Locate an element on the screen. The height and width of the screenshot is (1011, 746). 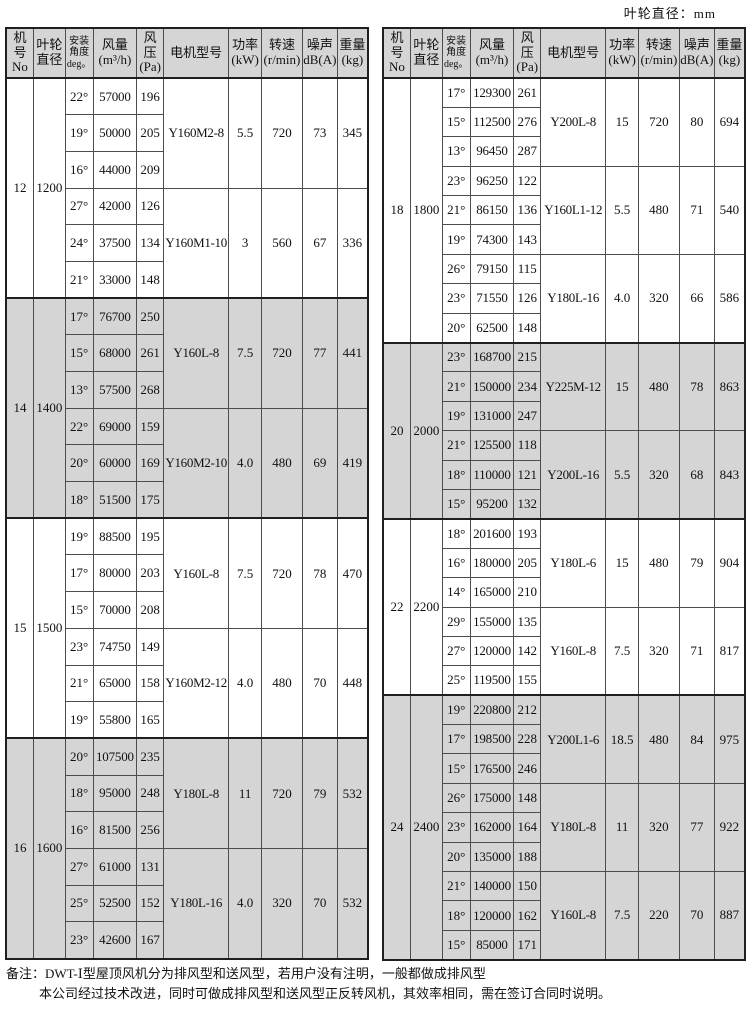
weight-cell: 540 is located at coordinates (729, 210).